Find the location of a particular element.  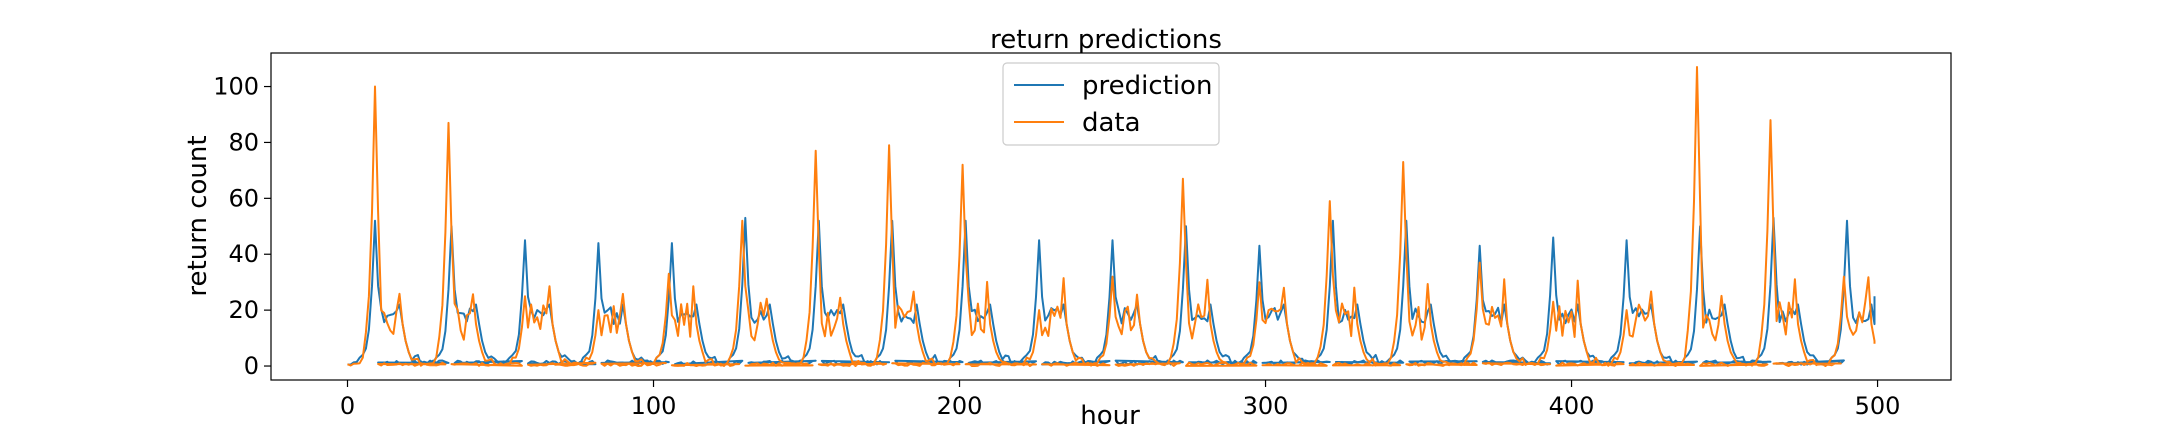

y-tick-label: 80 is located at coordinates (243, 142).